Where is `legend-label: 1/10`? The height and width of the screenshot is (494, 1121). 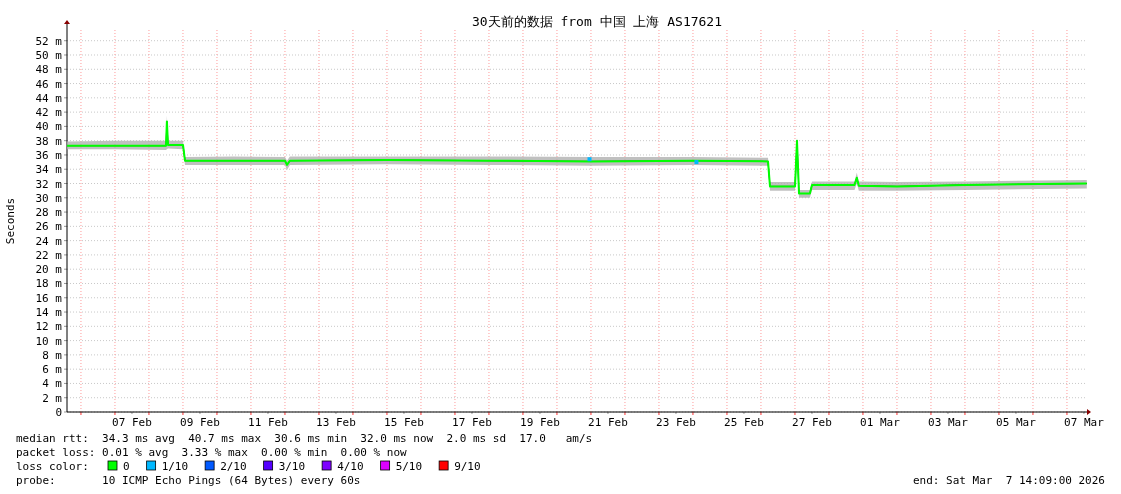 legend-label: 1/10 is located at coordinates (175, 466).